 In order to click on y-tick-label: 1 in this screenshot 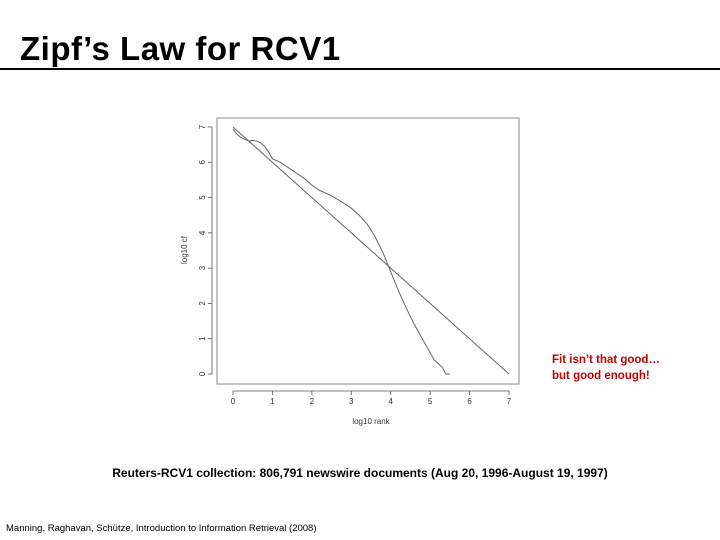, I will do `click(202, 338)`.